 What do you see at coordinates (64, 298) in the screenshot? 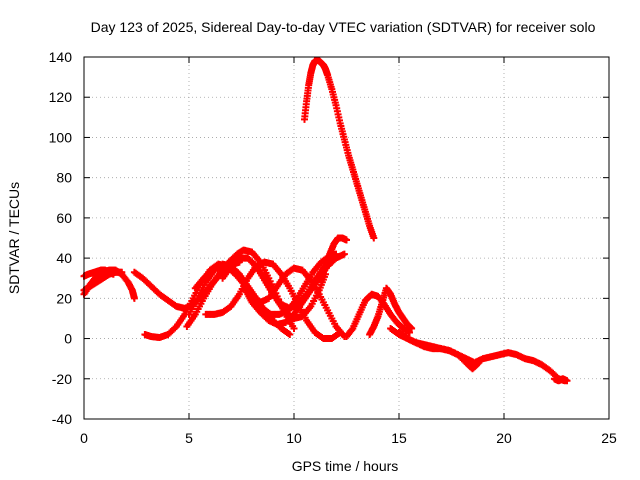
I see `y-tick-label: 20` at bounding box center [64, 298].